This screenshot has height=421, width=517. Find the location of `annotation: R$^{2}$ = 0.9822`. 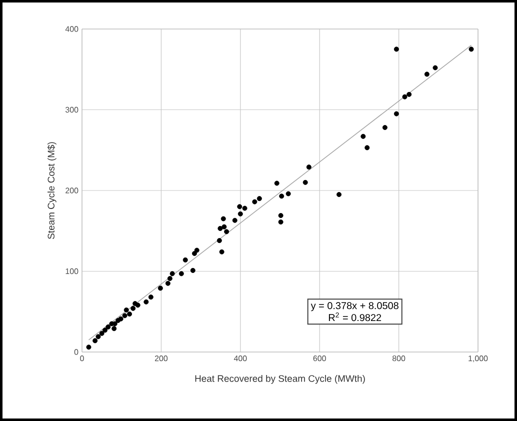

annotation: R$^{2}$ = 0.9822 is located at coordinates (355, 317).